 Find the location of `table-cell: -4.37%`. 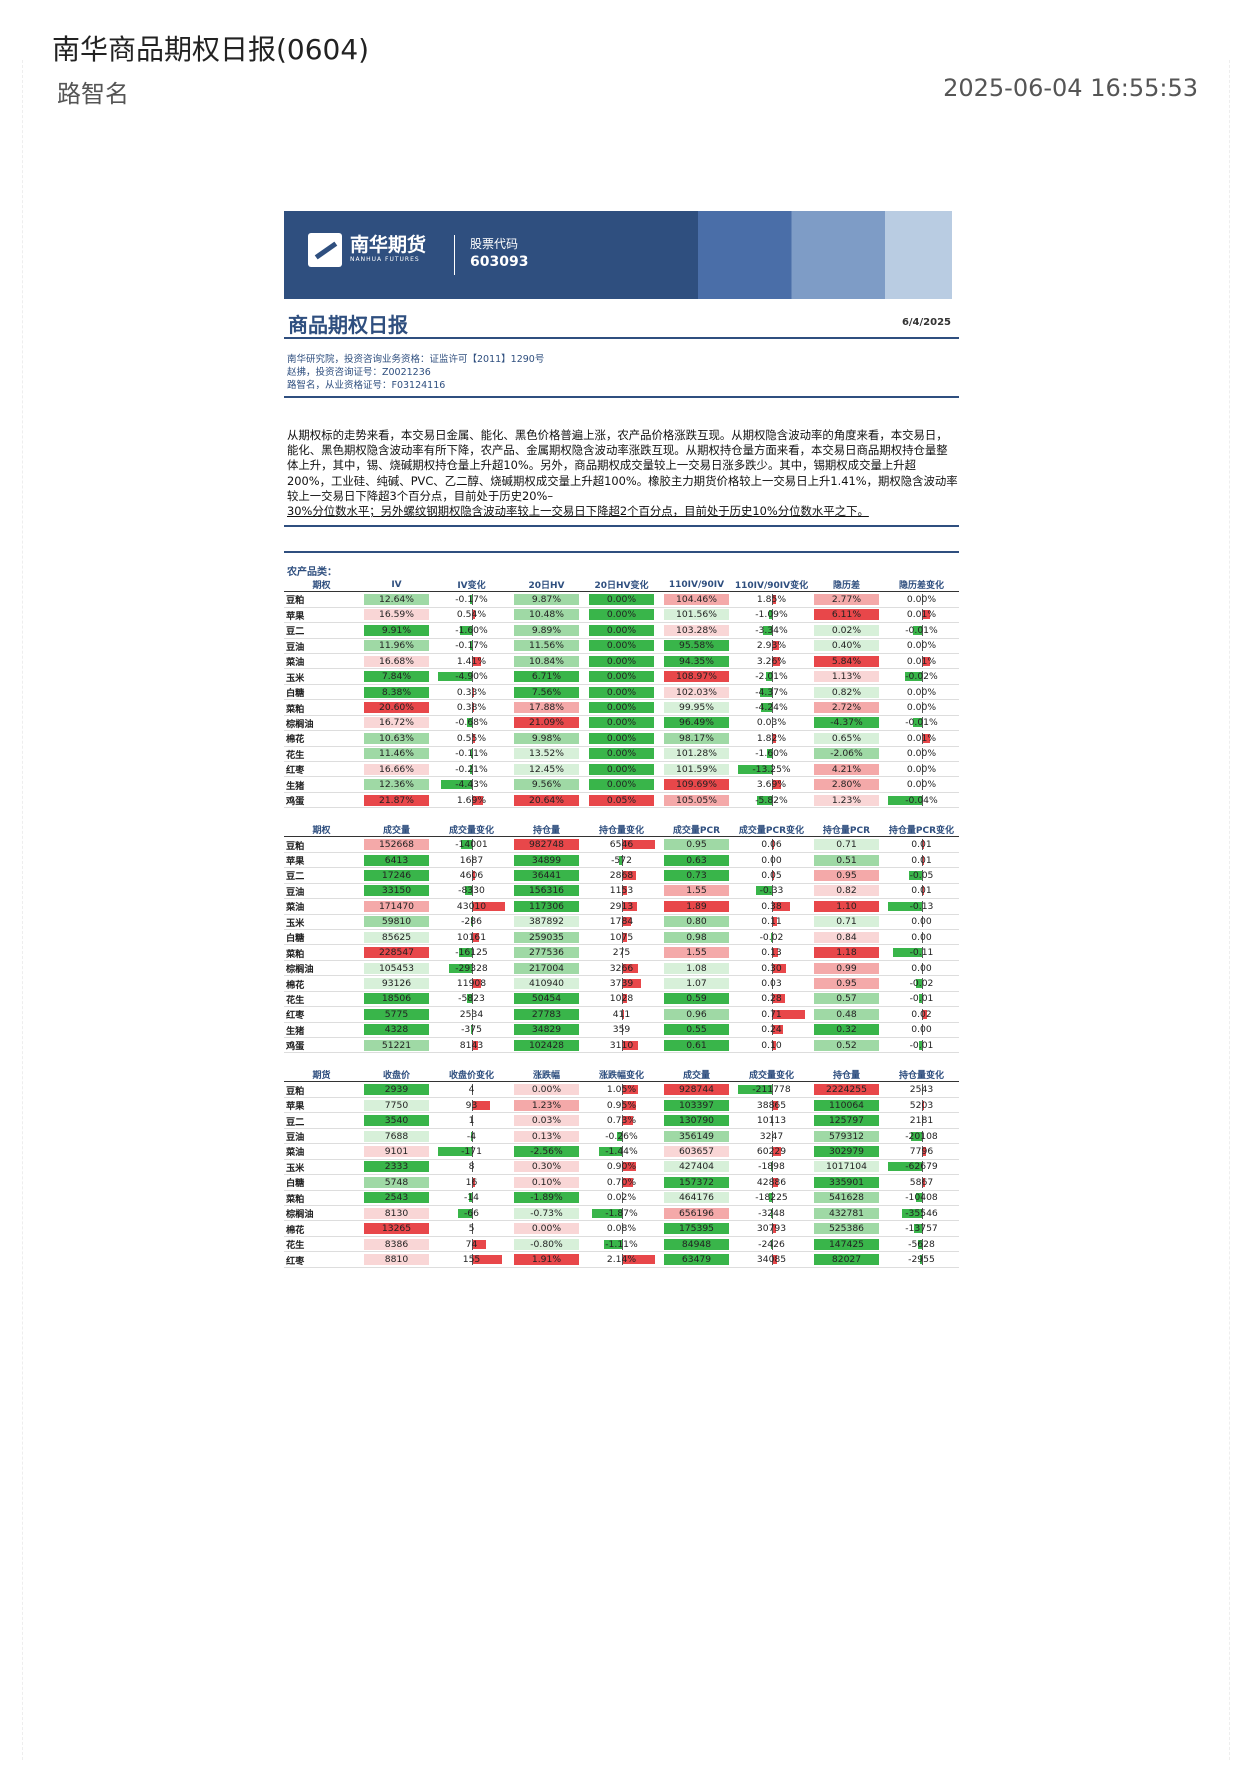

table-cell: -4.37% is located at coordinates (846, 723).